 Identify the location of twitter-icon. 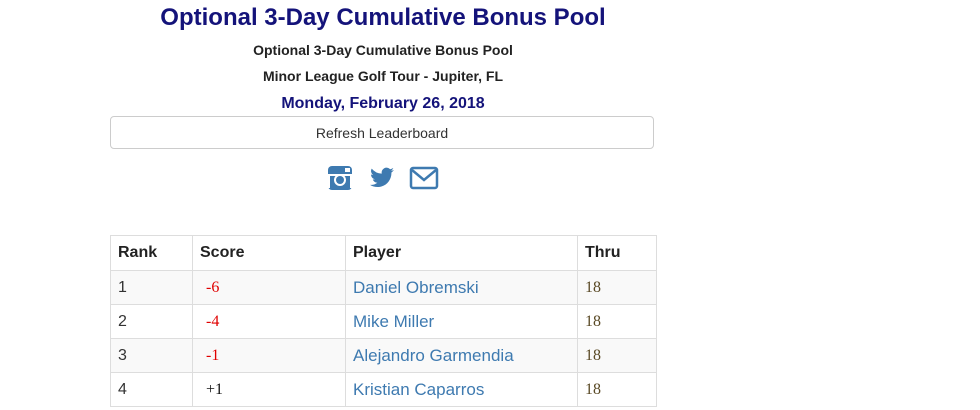
(382, 177).